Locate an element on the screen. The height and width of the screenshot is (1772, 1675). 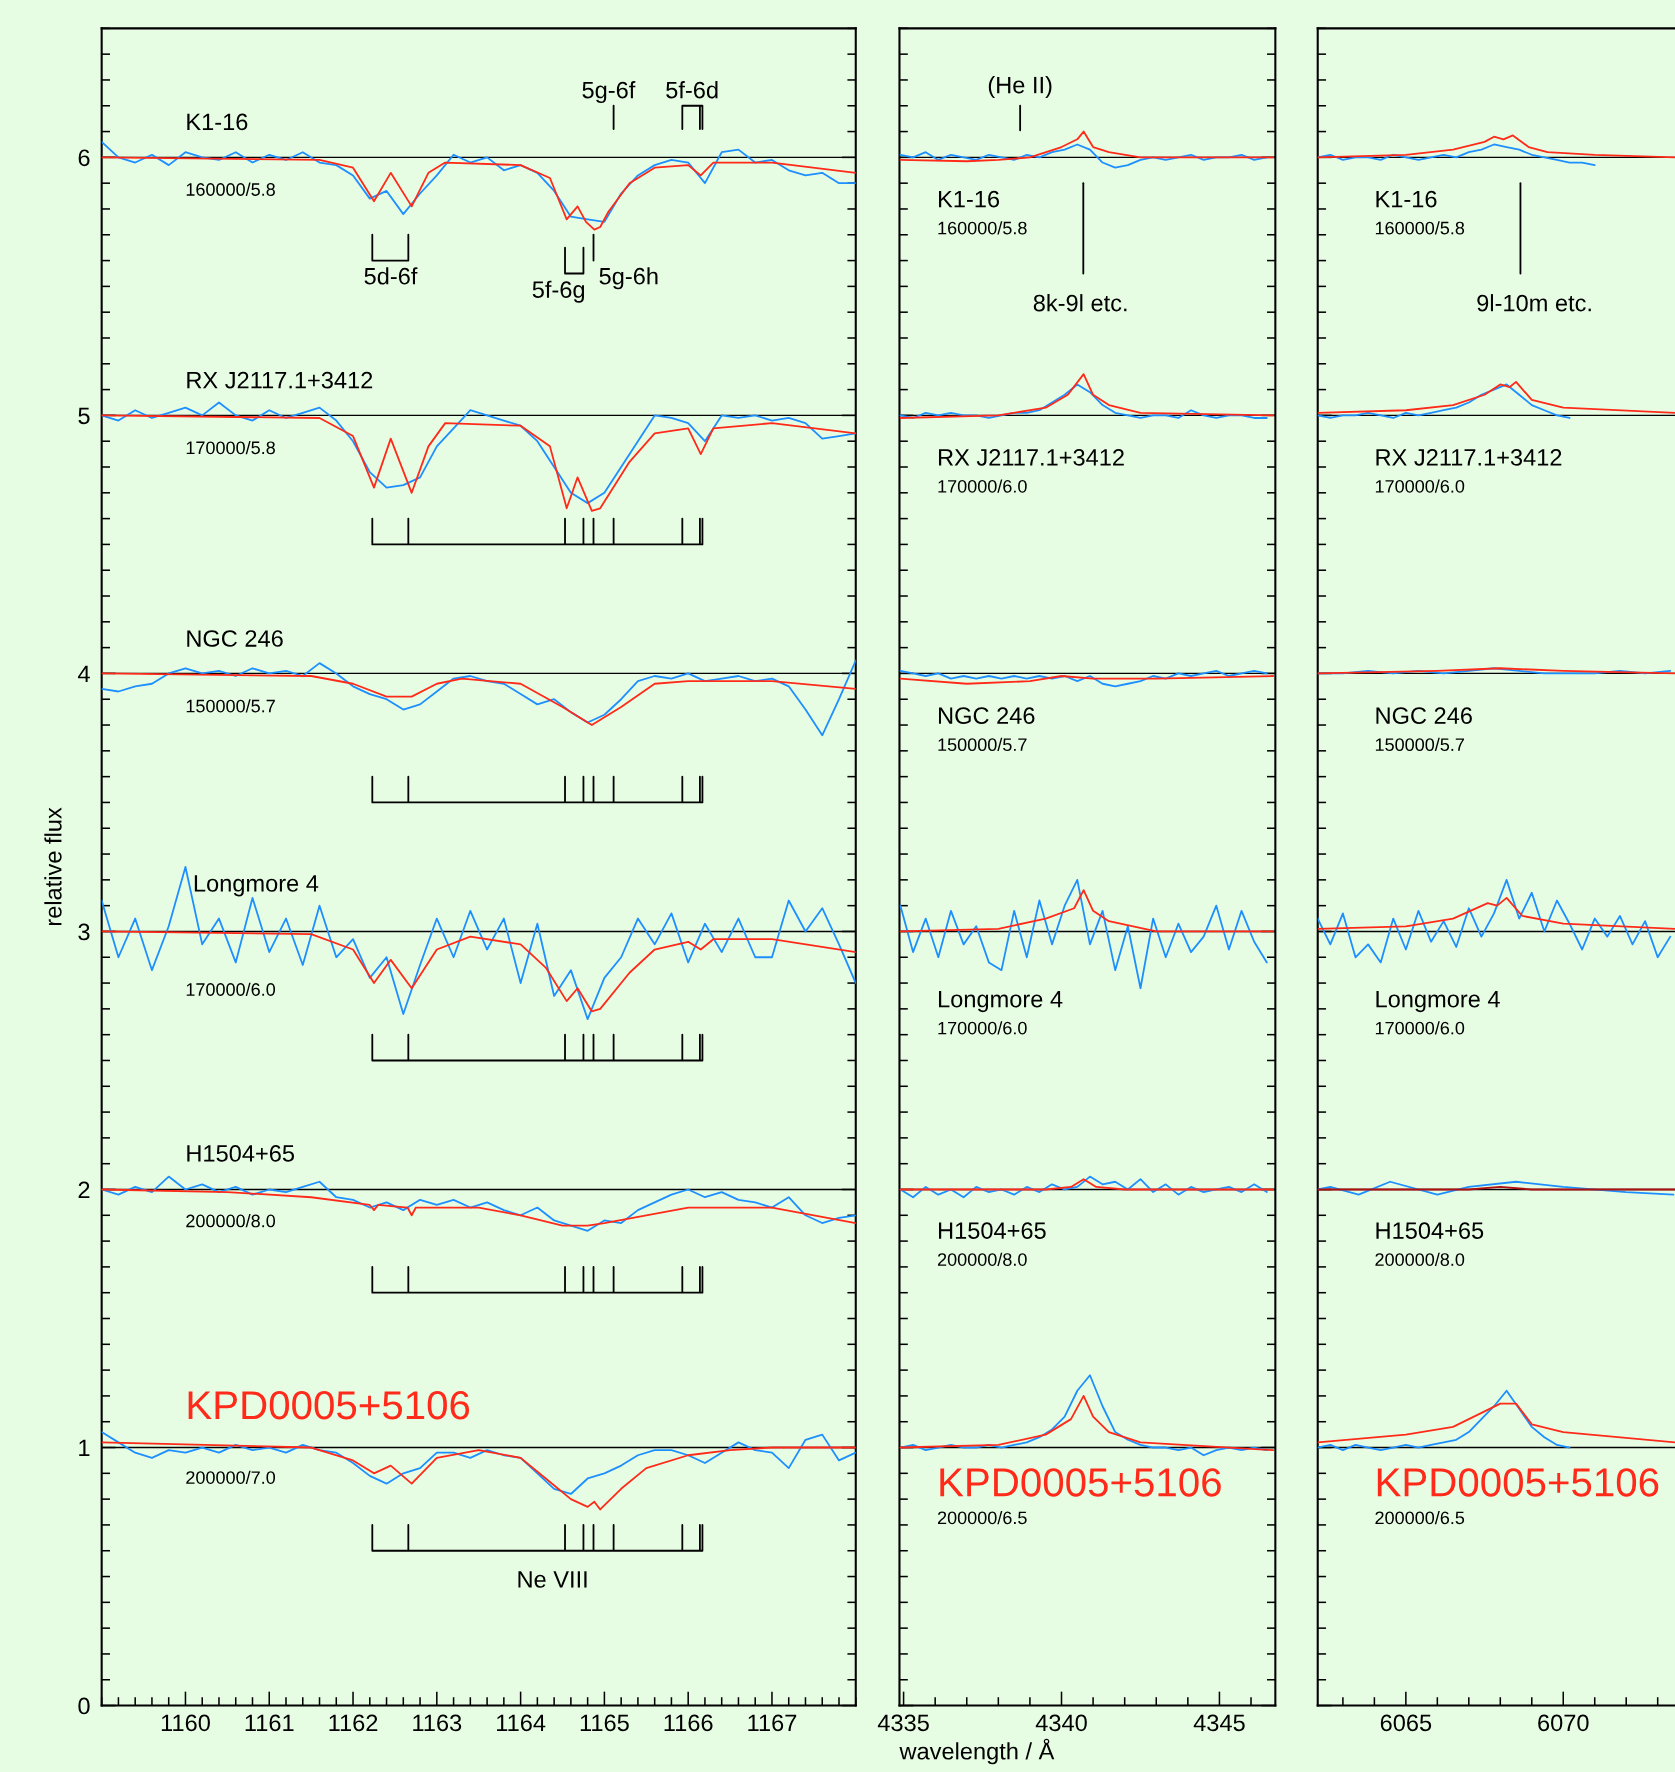
x-tick-label: 1162 is located at coordinates (353, 1723).